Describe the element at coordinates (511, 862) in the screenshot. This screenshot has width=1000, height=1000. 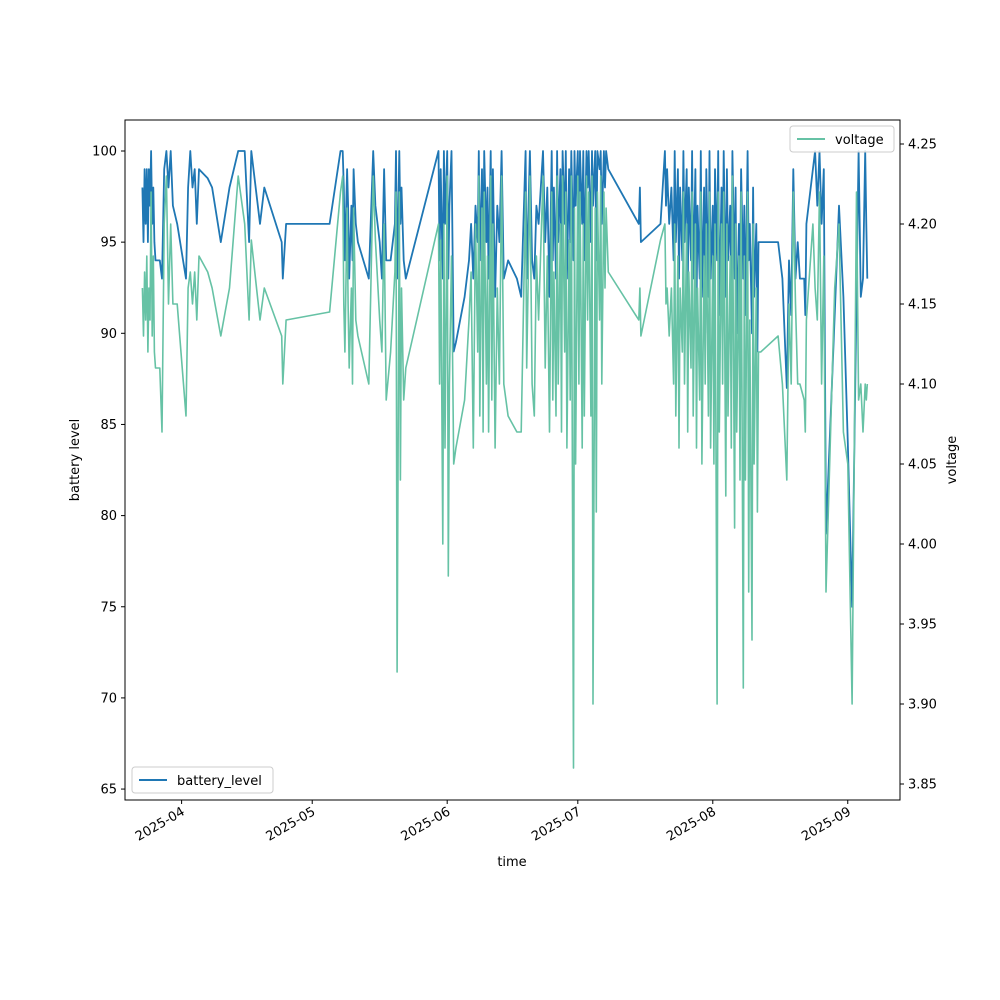
I see `x-axis-label: time` at that location.